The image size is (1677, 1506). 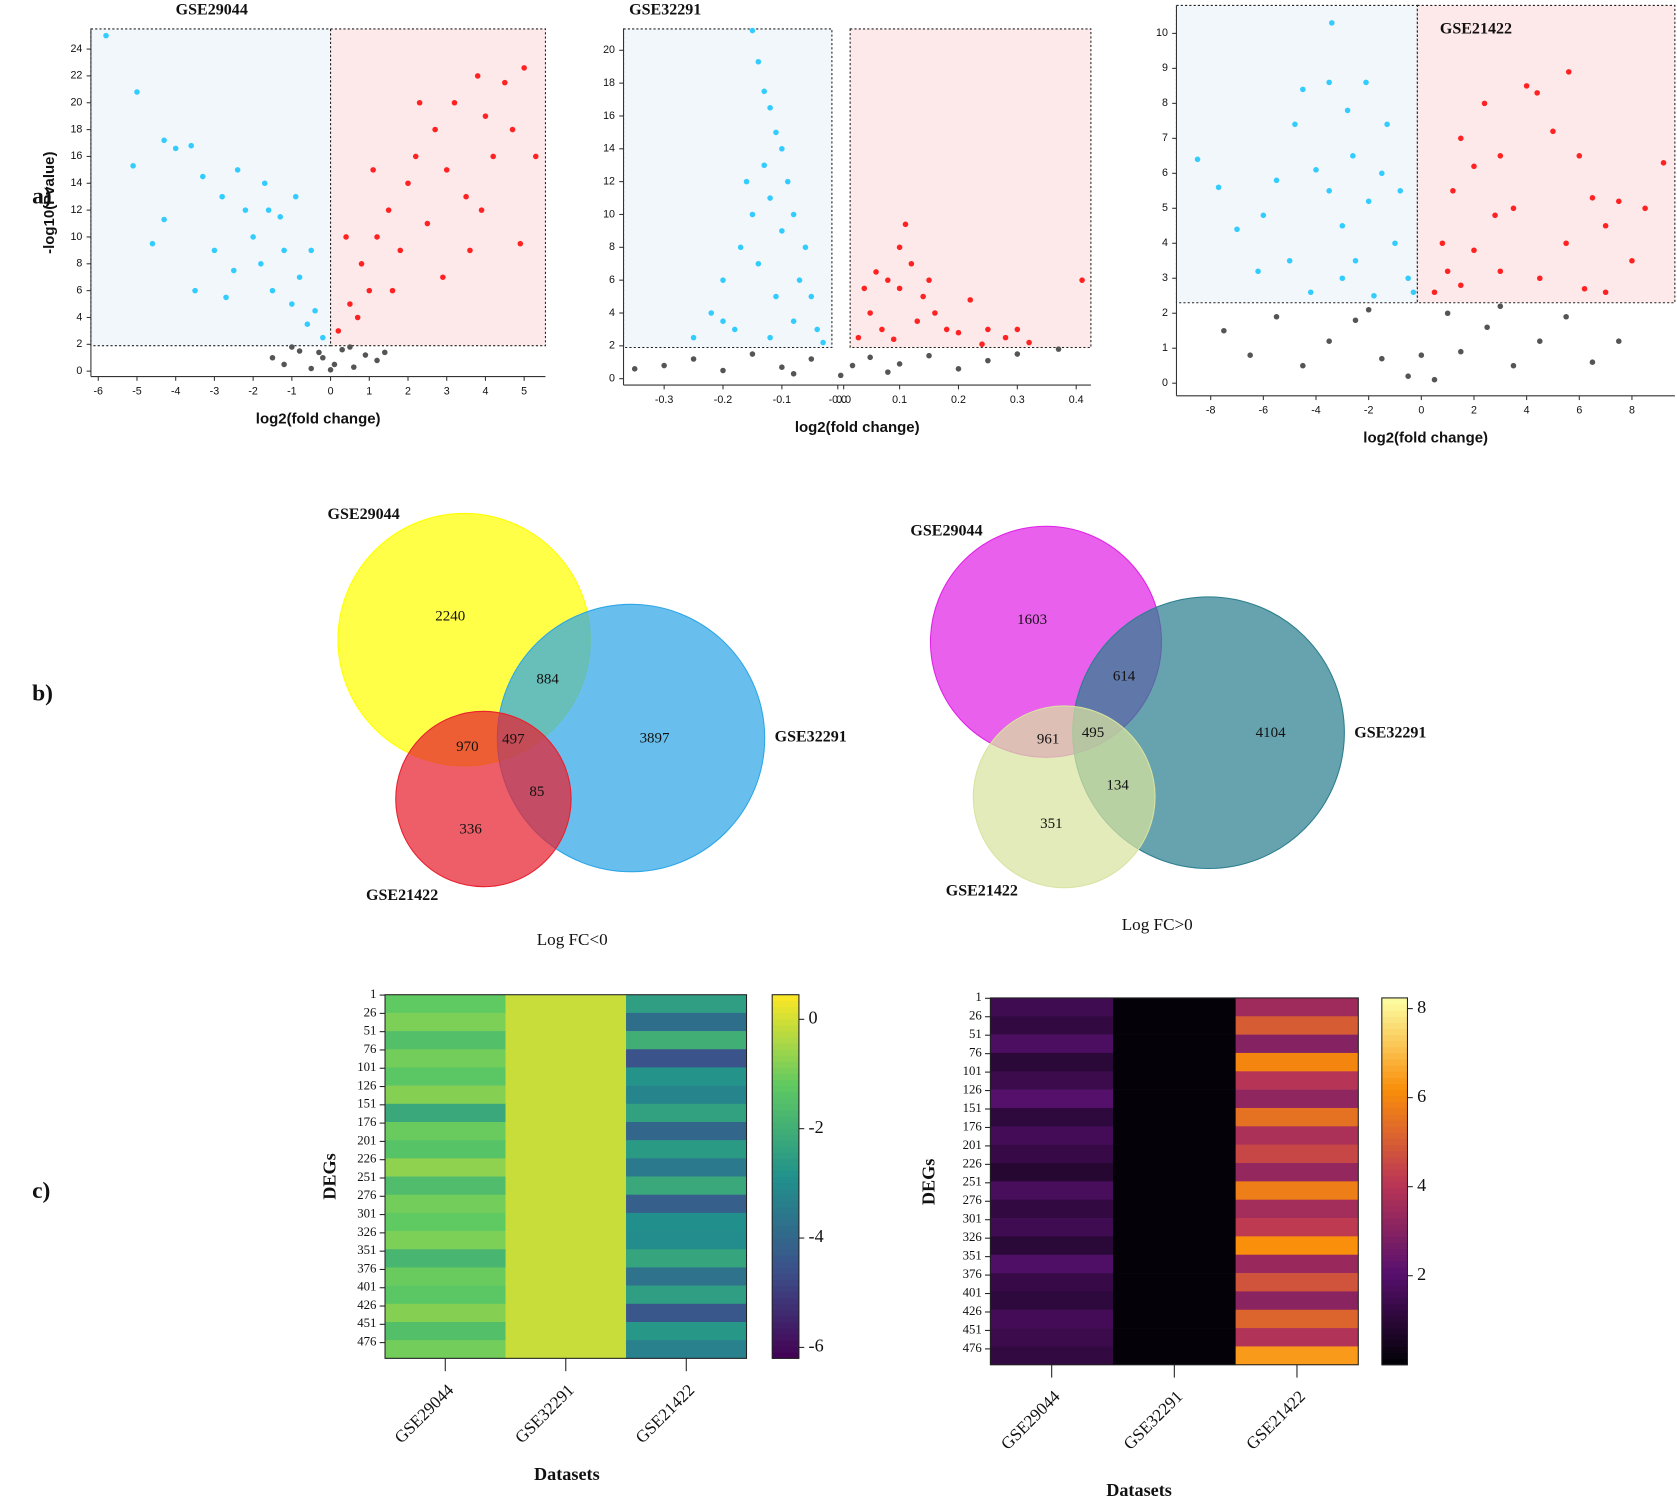 I want to click on x-tick-label: GSE32291, so click(x=1153, y=1420).